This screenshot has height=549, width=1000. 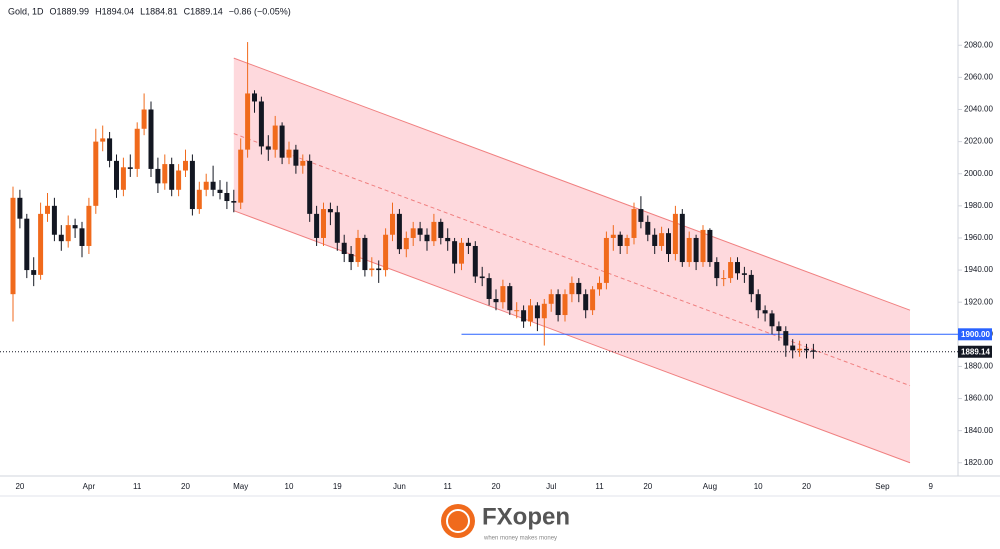 I want to click on y-tick-label: 2000.00, so click(x=978, y=173).